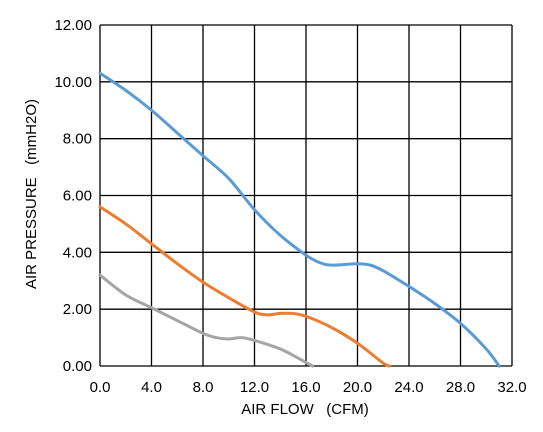  I want to click on x-tick-label: 0.0, so click(100, 387).